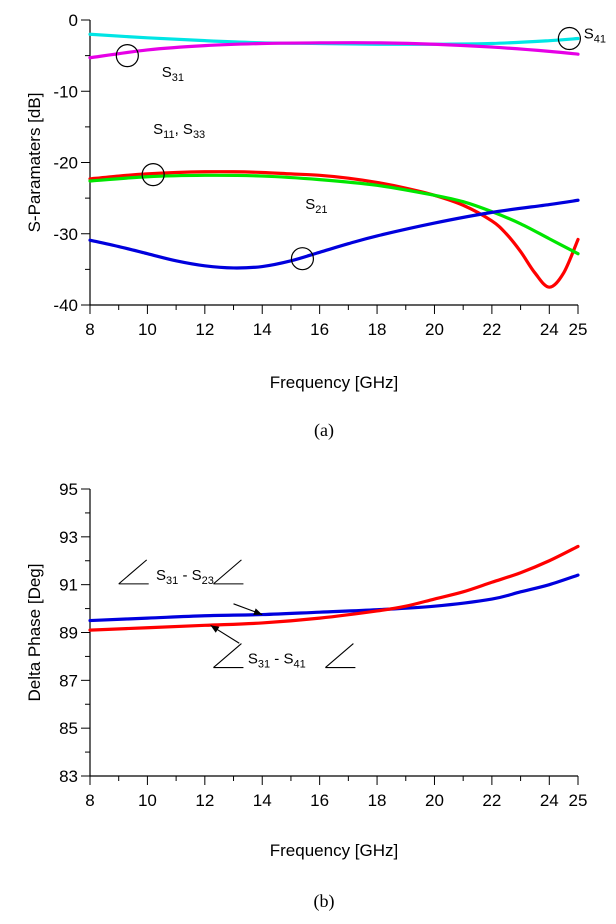  Describe the element at coordinates (65, 163) in the screenshot. I see `chart-a-y-tick-label: -20` at that location.